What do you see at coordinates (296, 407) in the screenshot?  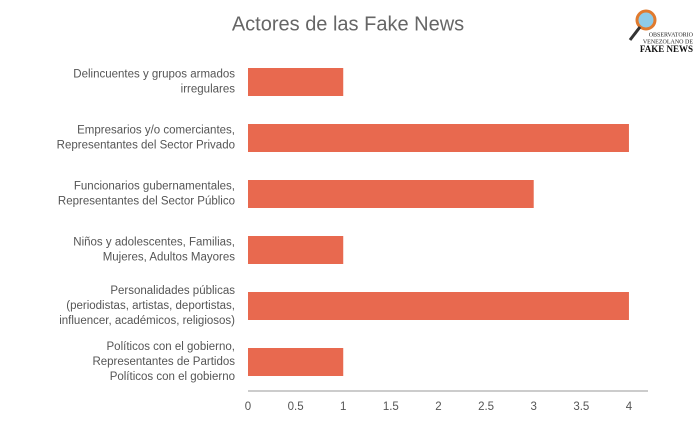 I see `x-tick-label: 0.5` at bounding box center [296, 407].